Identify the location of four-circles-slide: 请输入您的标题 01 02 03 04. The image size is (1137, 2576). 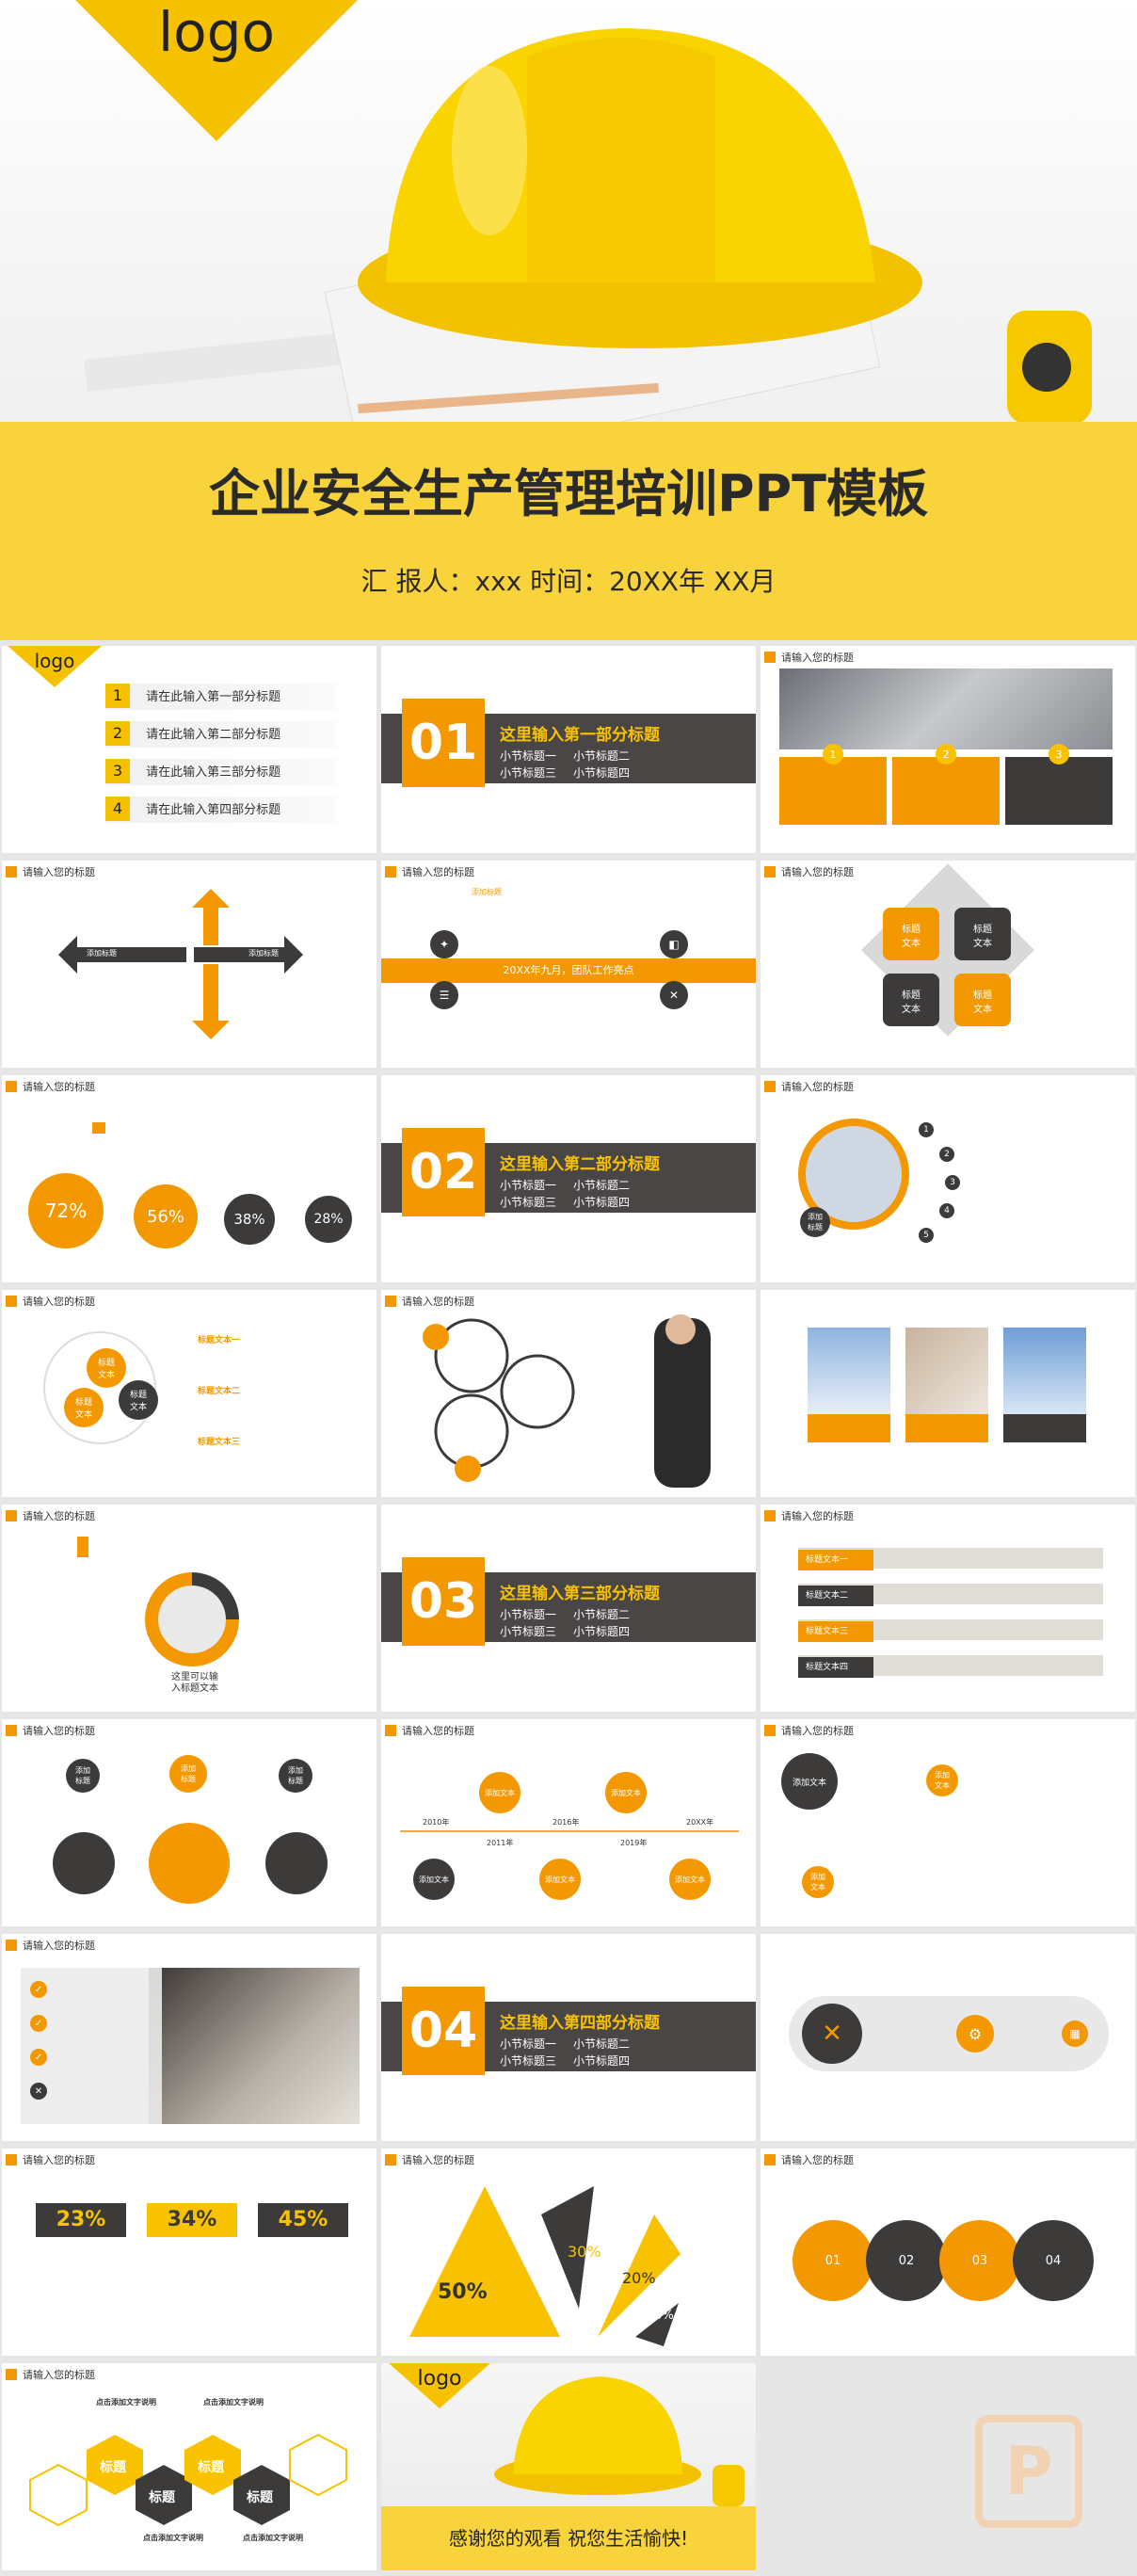
(948, 2252).